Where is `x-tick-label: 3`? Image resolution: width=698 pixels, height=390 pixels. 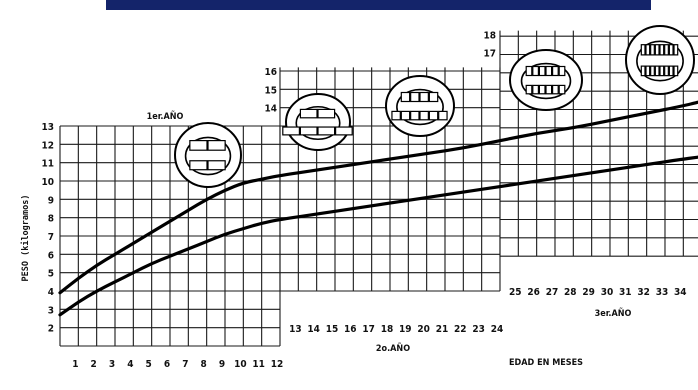 x-tick-label: 3 is located at coordinates (112, 364).